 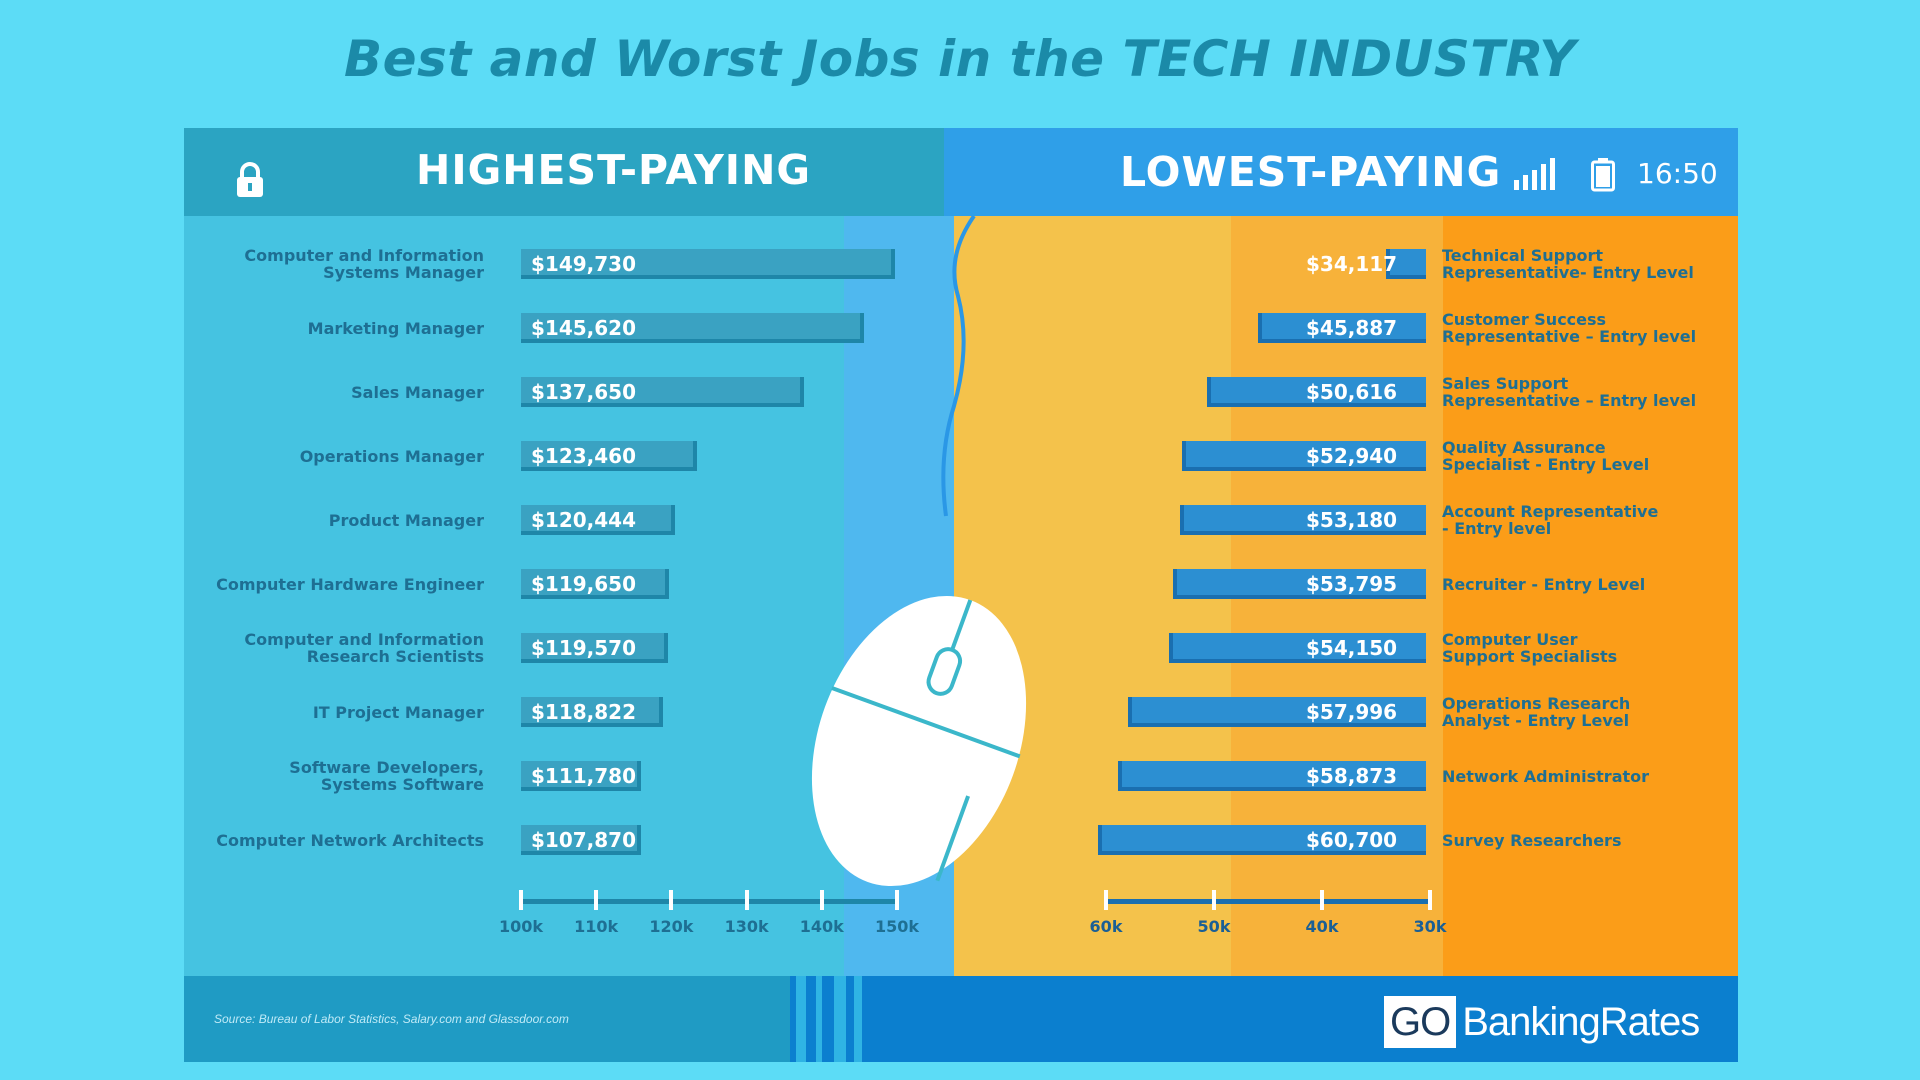 What do you see at coordinates (364, 264) in the screenshot?
I see `highest-category-label: Computer and Information Systems Manager` at bounding box center [364, 264].